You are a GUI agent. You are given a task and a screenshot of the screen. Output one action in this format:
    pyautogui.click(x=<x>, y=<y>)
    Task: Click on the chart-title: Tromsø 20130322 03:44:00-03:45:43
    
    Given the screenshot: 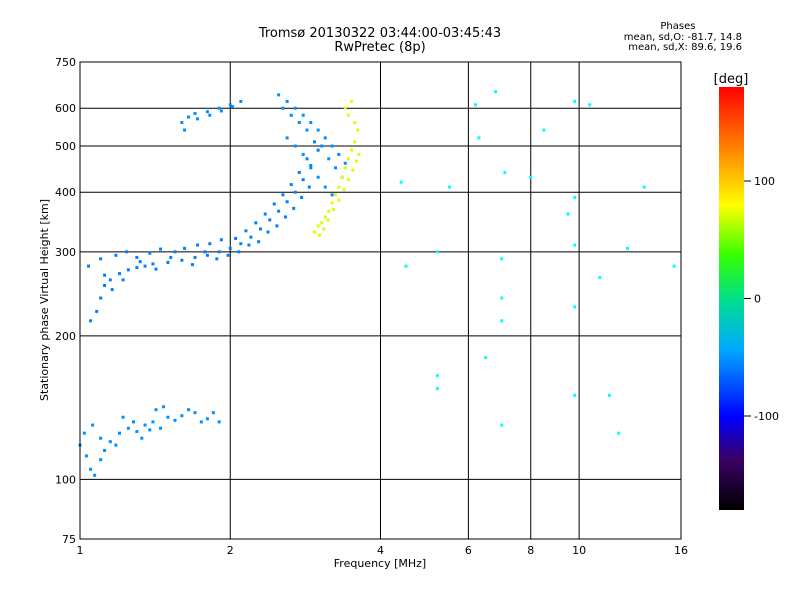 What is the action you would take?
    pyautogui.click(x=380, y=33)
    